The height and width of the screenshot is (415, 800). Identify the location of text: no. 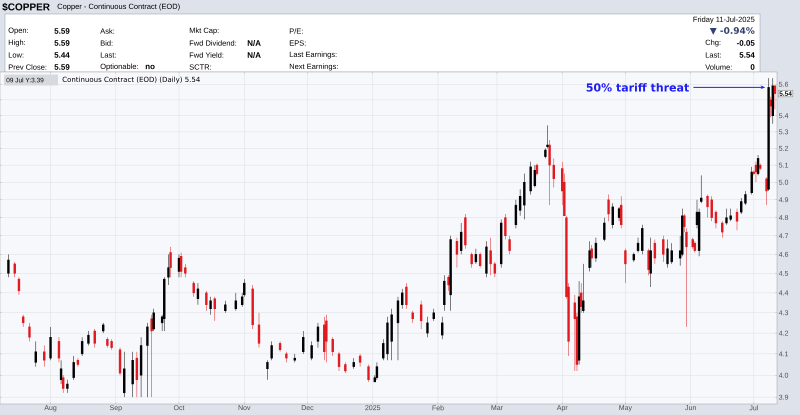
(150, 67).